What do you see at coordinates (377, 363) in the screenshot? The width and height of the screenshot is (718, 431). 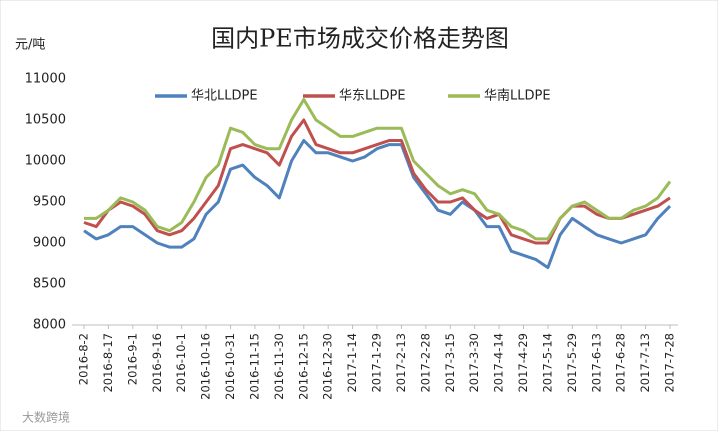 I see `x-tick-label: 2017-1-29` at bounding box center [377, 363].